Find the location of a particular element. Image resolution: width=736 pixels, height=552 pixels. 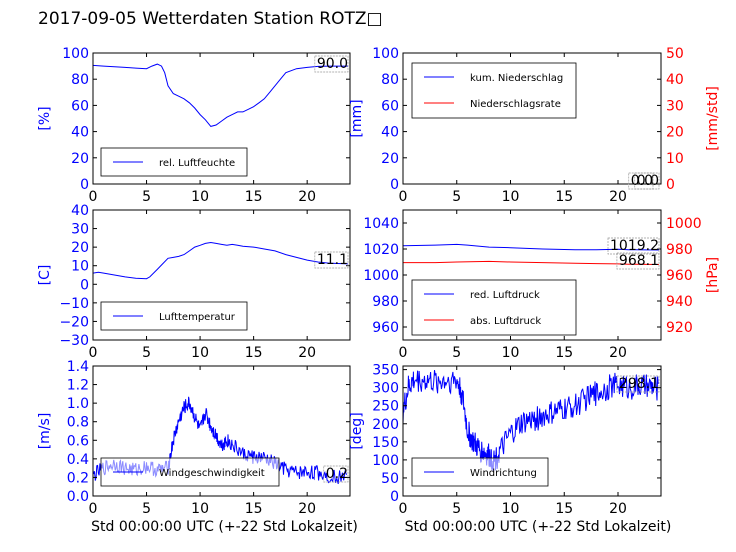

y-tick-label: 150 is located at coordinates (385, 443).